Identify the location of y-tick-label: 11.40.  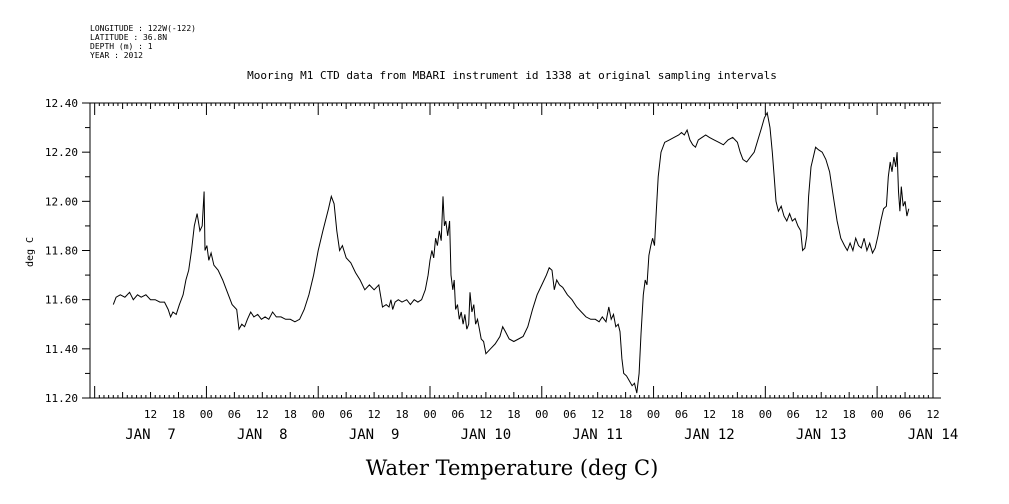
(61, 349).